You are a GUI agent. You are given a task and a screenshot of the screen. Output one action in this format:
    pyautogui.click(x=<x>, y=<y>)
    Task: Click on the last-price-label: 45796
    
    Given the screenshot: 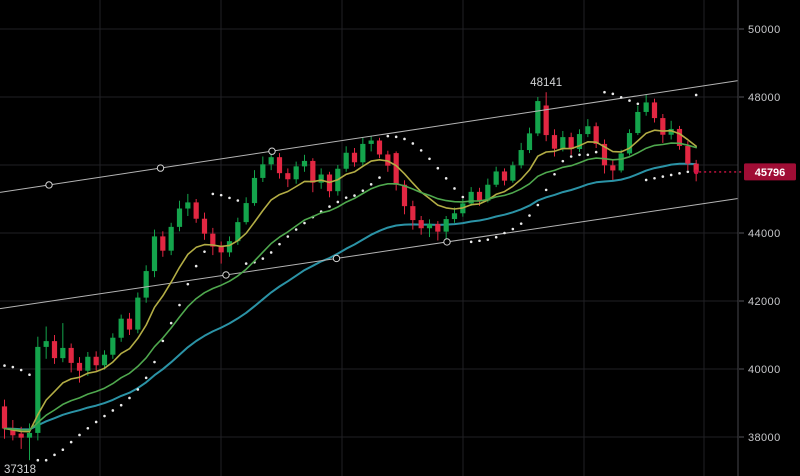 What is the action you would take?
    pyautogui.click(x=770, y=173)
    